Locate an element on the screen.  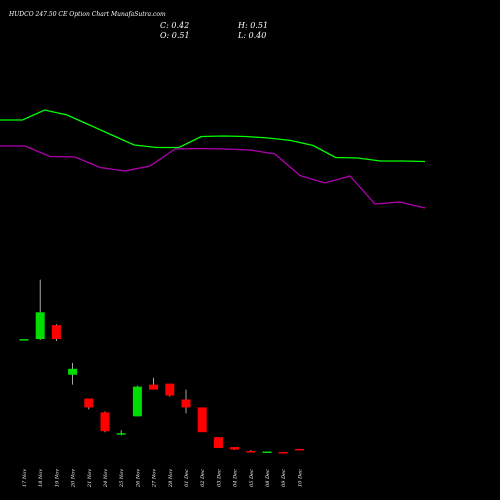
x-tick-label: 01 Dec is located at coordinates (187, 478).